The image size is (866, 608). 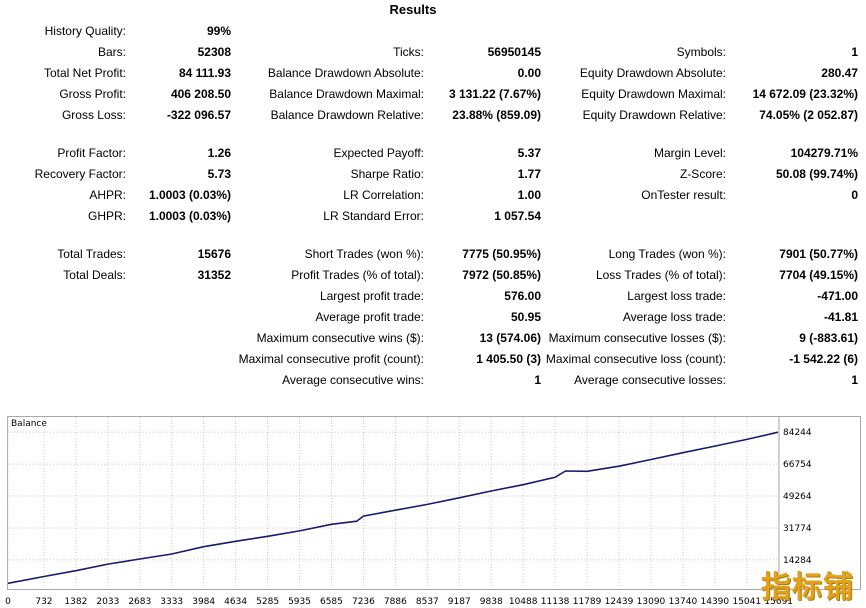 I want to click on x-tick-label: 7886, so click(x=395, y=602).